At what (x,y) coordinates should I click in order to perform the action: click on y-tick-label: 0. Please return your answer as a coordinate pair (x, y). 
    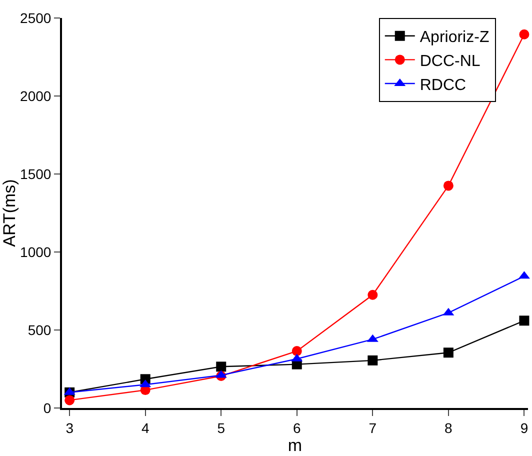
    Looking at the image, I should click on (47, 408).